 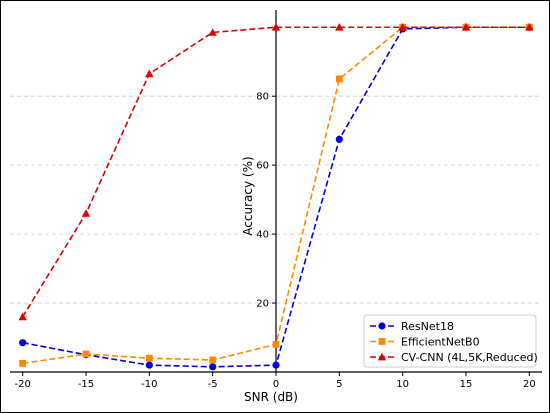 What do you see at coordinates (271, 397) in the screenshot?
I see `x-axis-title: SNR (dB)` at bounding box center [271, 397].